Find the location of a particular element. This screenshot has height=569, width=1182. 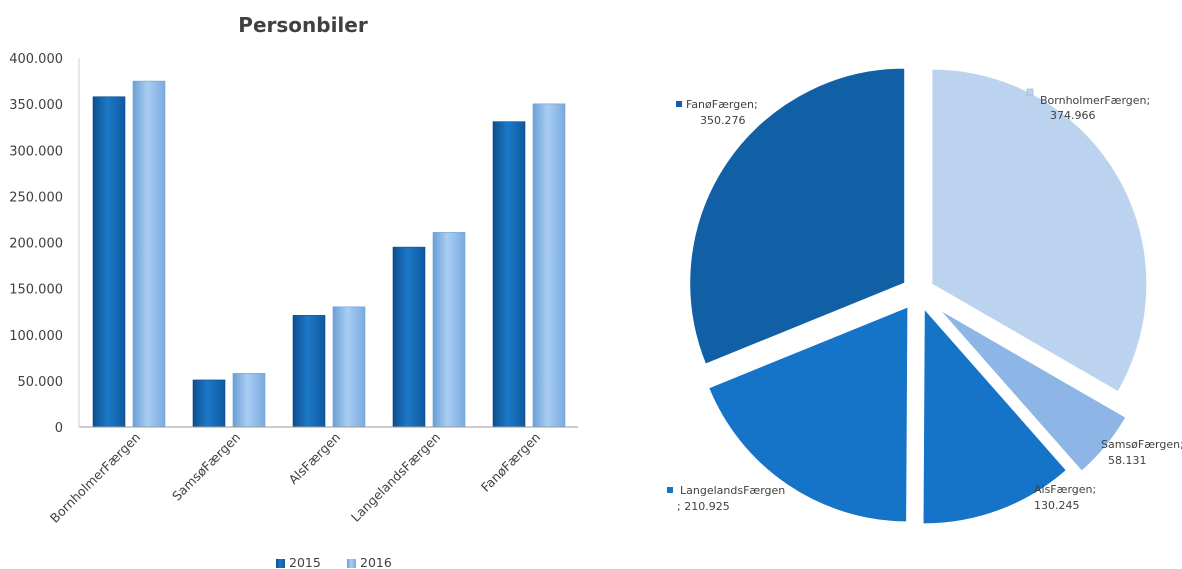

y-tick-label: 0 is located at coordinates (59, 428).